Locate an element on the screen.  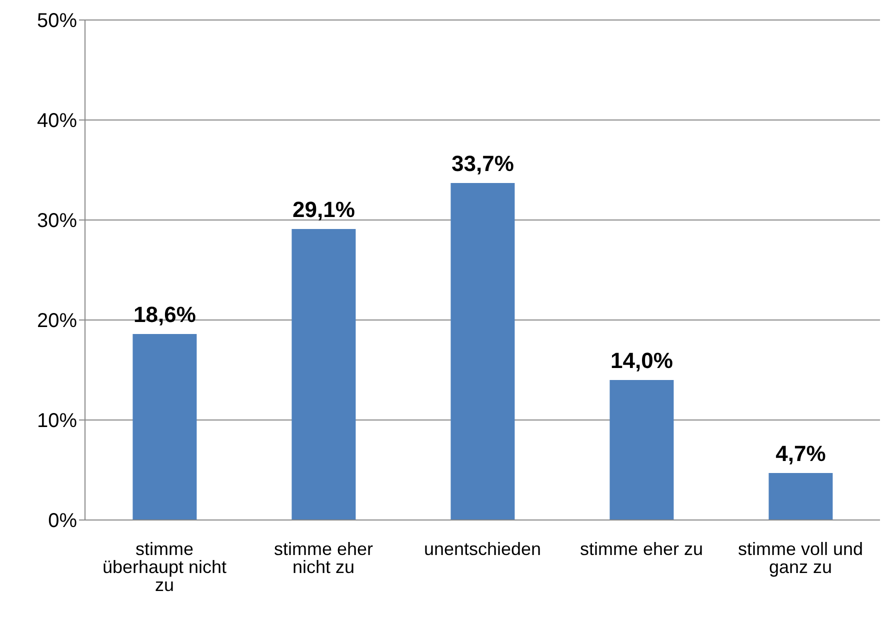
x-tick-label: stimme voll und ganz zu is located at coordinates (801, 557).